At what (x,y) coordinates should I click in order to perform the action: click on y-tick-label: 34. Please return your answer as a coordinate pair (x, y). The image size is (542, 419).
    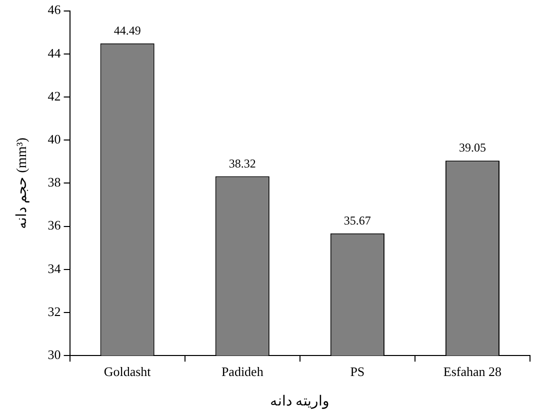
    Looking at the image, I should click on (55, 268).